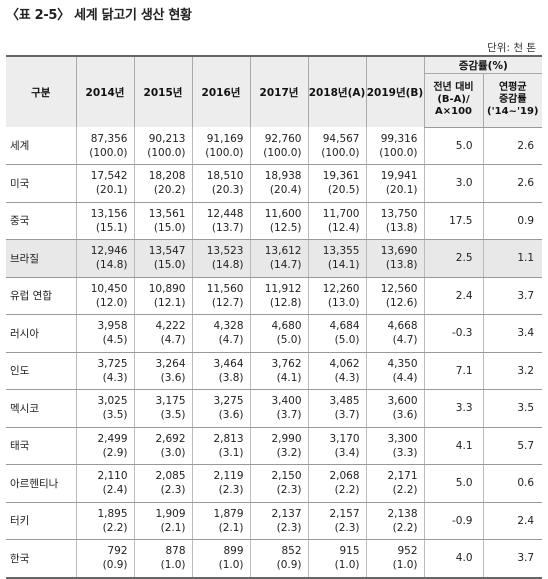 This screenshot has height=579, width=548. I want to click on share-percent: (3.1), so click(231, 452).